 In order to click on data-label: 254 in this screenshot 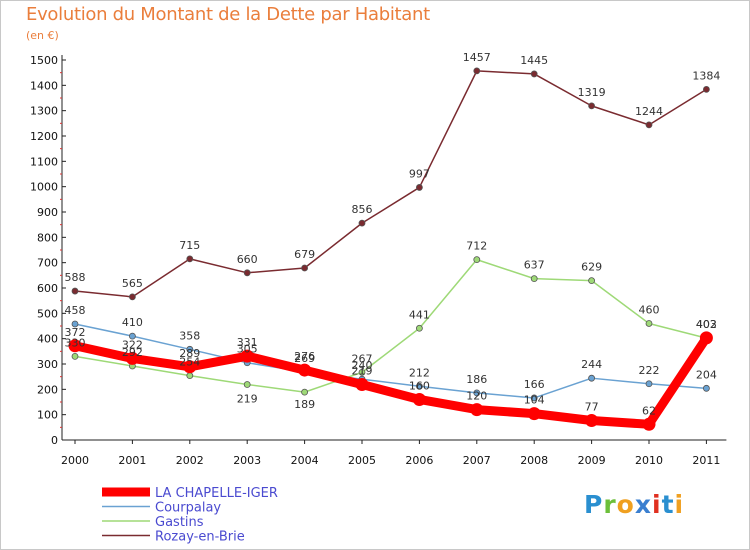, I will do `click(189, 362)`.